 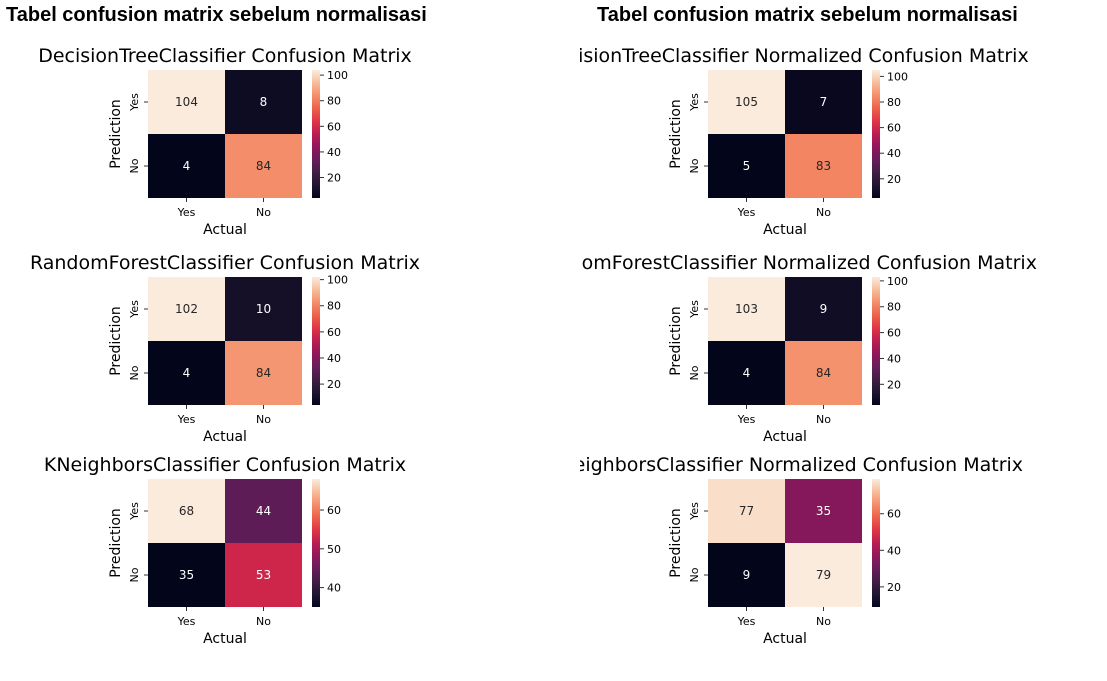 I want to click on cell-value-label: 44, so click(x=263, y=511).